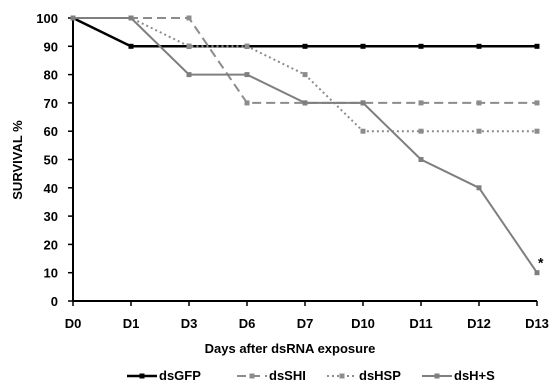 The image size is (551, 390). I want to click on y-tick-label: 80, so click(51, 75).